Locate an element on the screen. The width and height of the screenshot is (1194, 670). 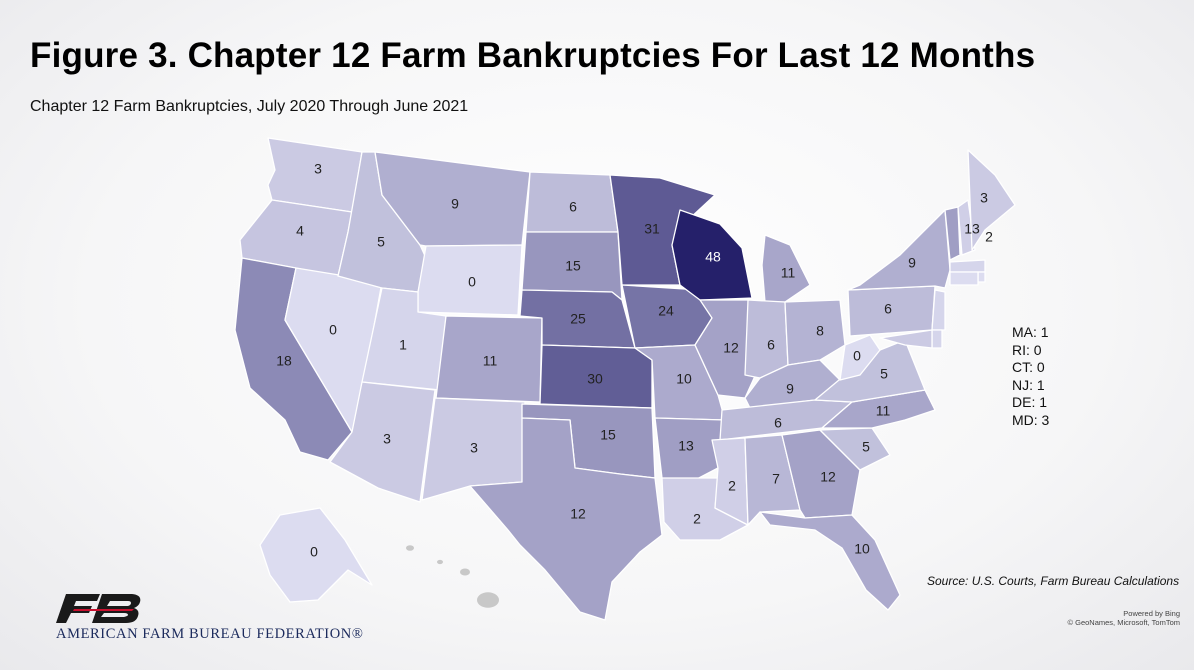
state-label-co: 11 is located at coordinates (490, 361).